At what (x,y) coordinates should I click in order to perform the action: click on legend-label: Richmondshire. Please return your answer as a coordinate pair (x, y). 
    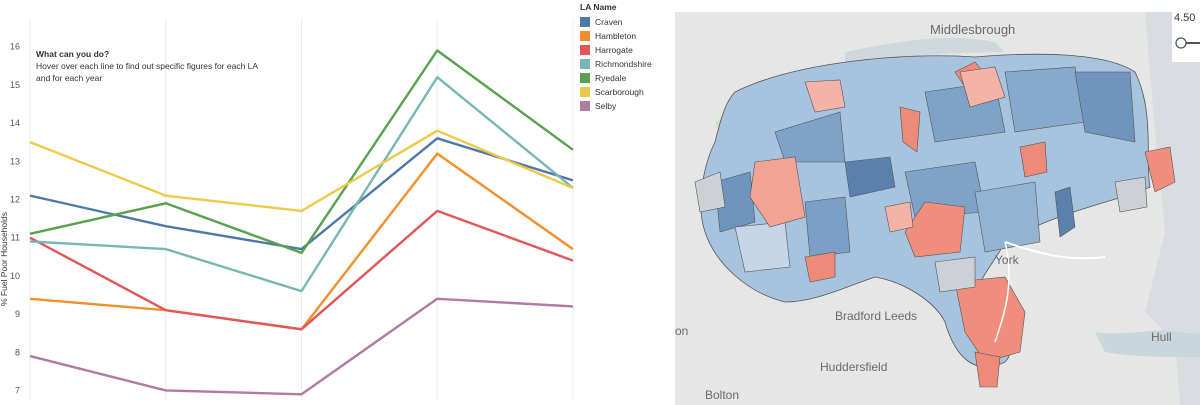
    Looking at the image, I should click on (623, 64).